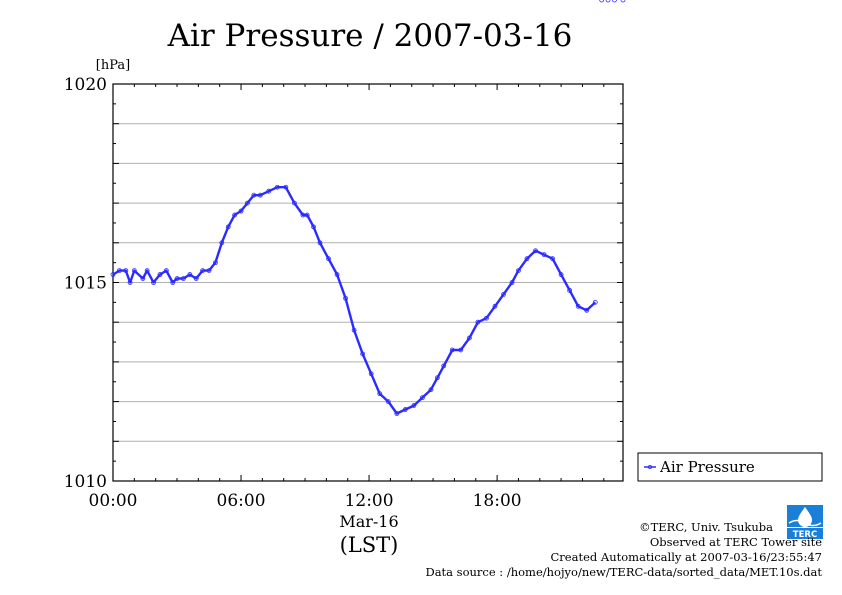 This screenshot has width=842, height=595. What do you see at coordinates (368, 521) in the screenshot?
I see `x-axis-date-label: Mar-16` at bounding box center [368, 521].